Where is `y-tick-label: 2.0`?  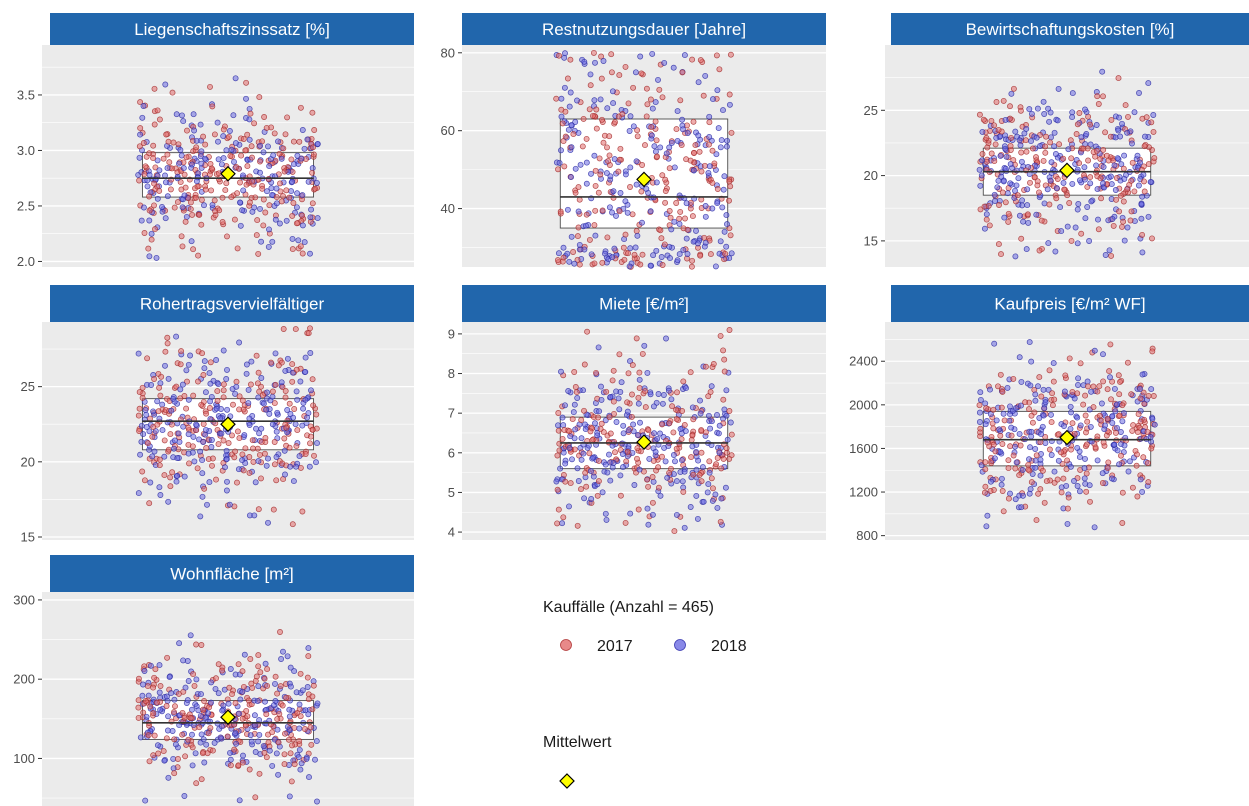 y-tick-label: 2.0 is located at coordinates (26, 261).